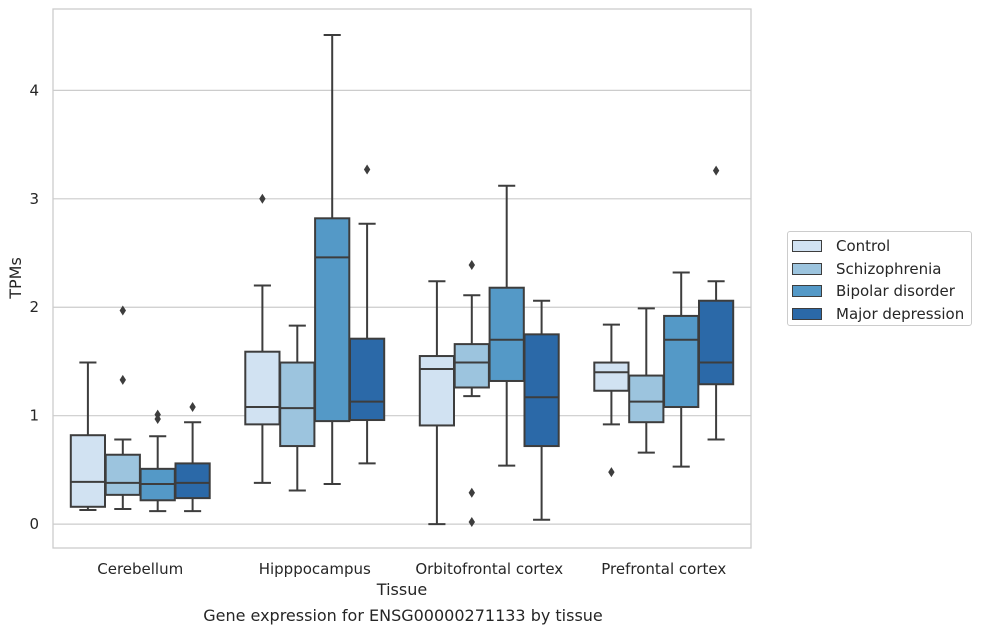 Image resolution: width=983 pixels, height=634 pixels. I want to click on y-tick-label: 1, so click(34, 416).